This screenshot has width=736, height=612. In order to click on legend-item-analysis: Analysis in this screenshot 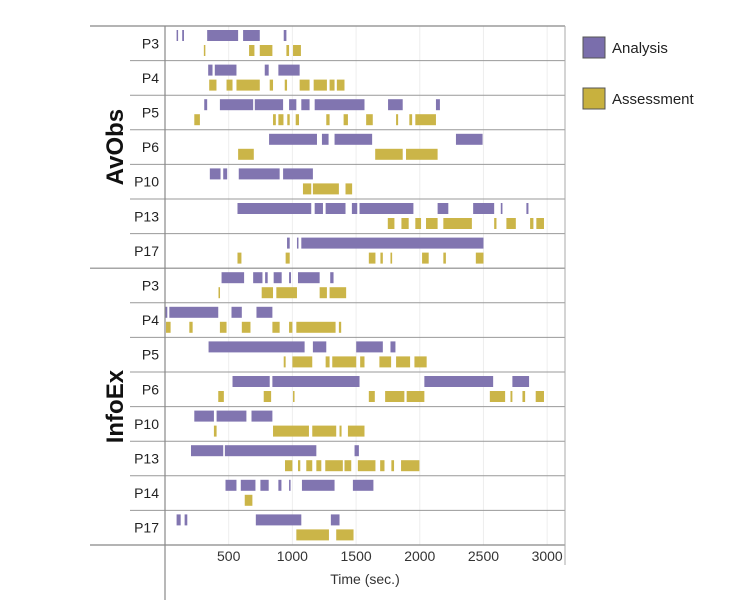, I will do `click(625, 47)`.